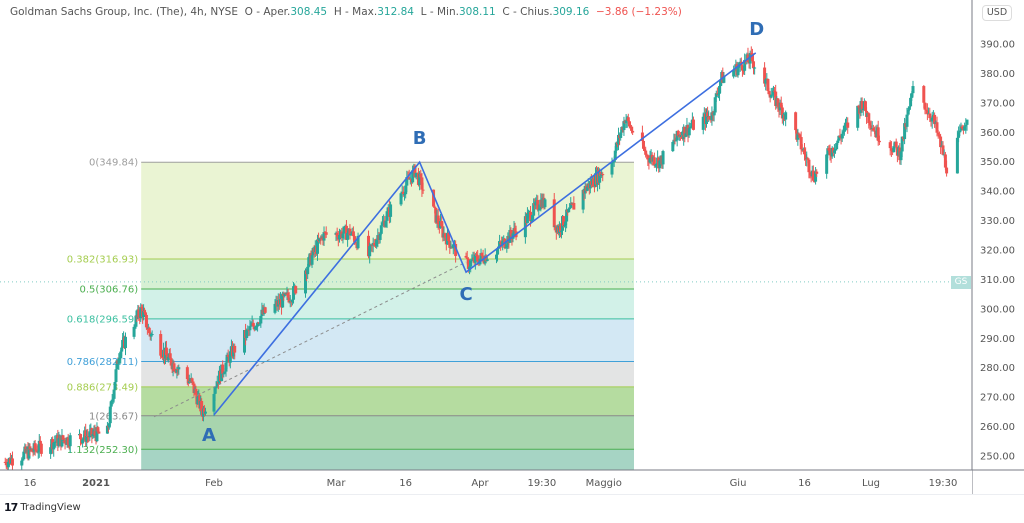  Describe the element at coordinates (997, 192) in the screenshot. I see `price-tick-label: 340.00` at that location.